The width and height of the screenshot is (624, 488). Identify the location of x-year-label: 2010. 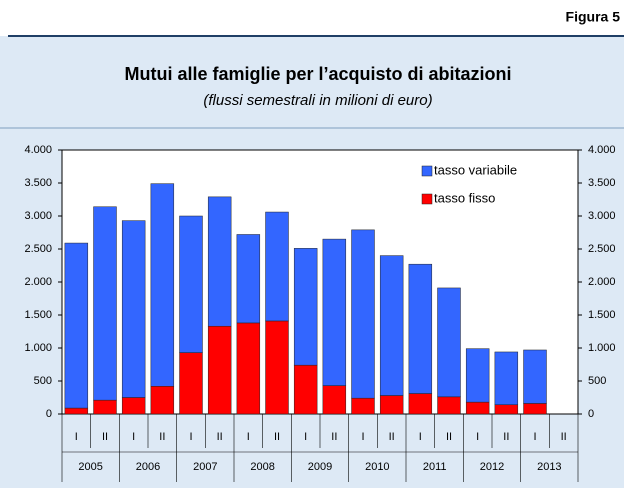
(377, 467).